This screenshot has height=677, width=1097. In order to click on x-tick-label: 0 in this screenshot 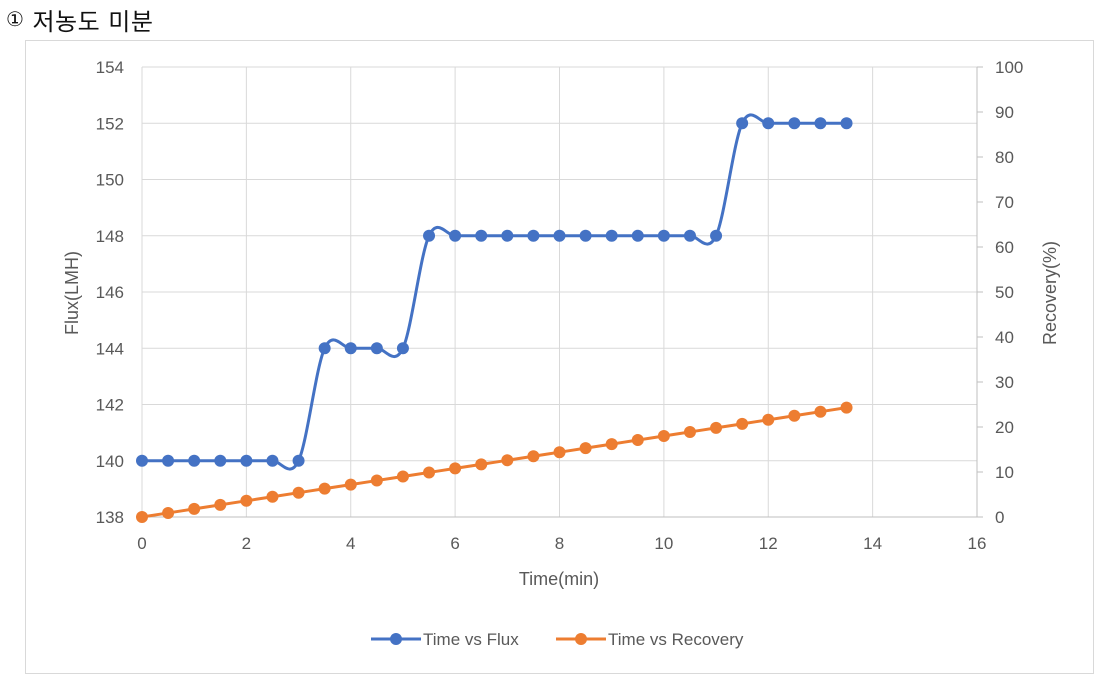, I will do `click(141, 543)`.